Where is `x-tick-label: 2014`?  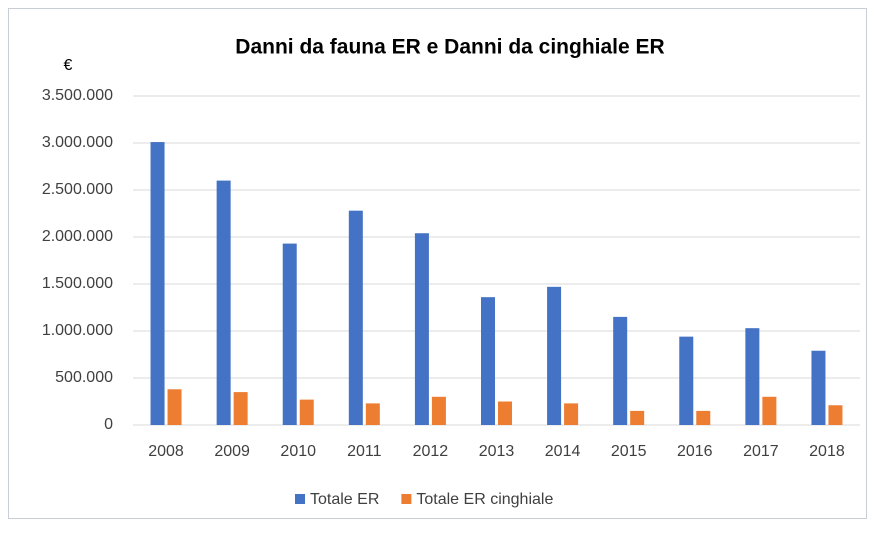
x-tick-label: 2014 is located at coordinates (563, 451).